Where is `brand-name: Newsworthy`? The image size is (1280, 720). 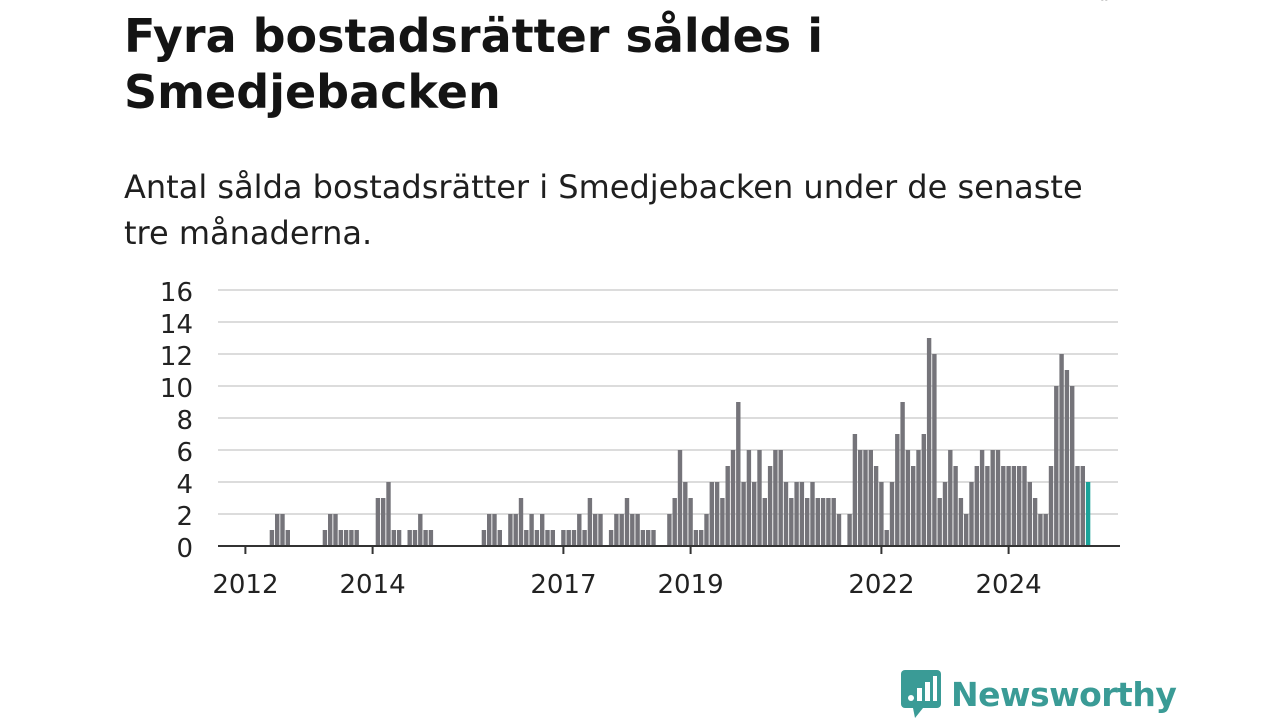
brand-name: Newsworthy is located at coordinates (1064, 694).